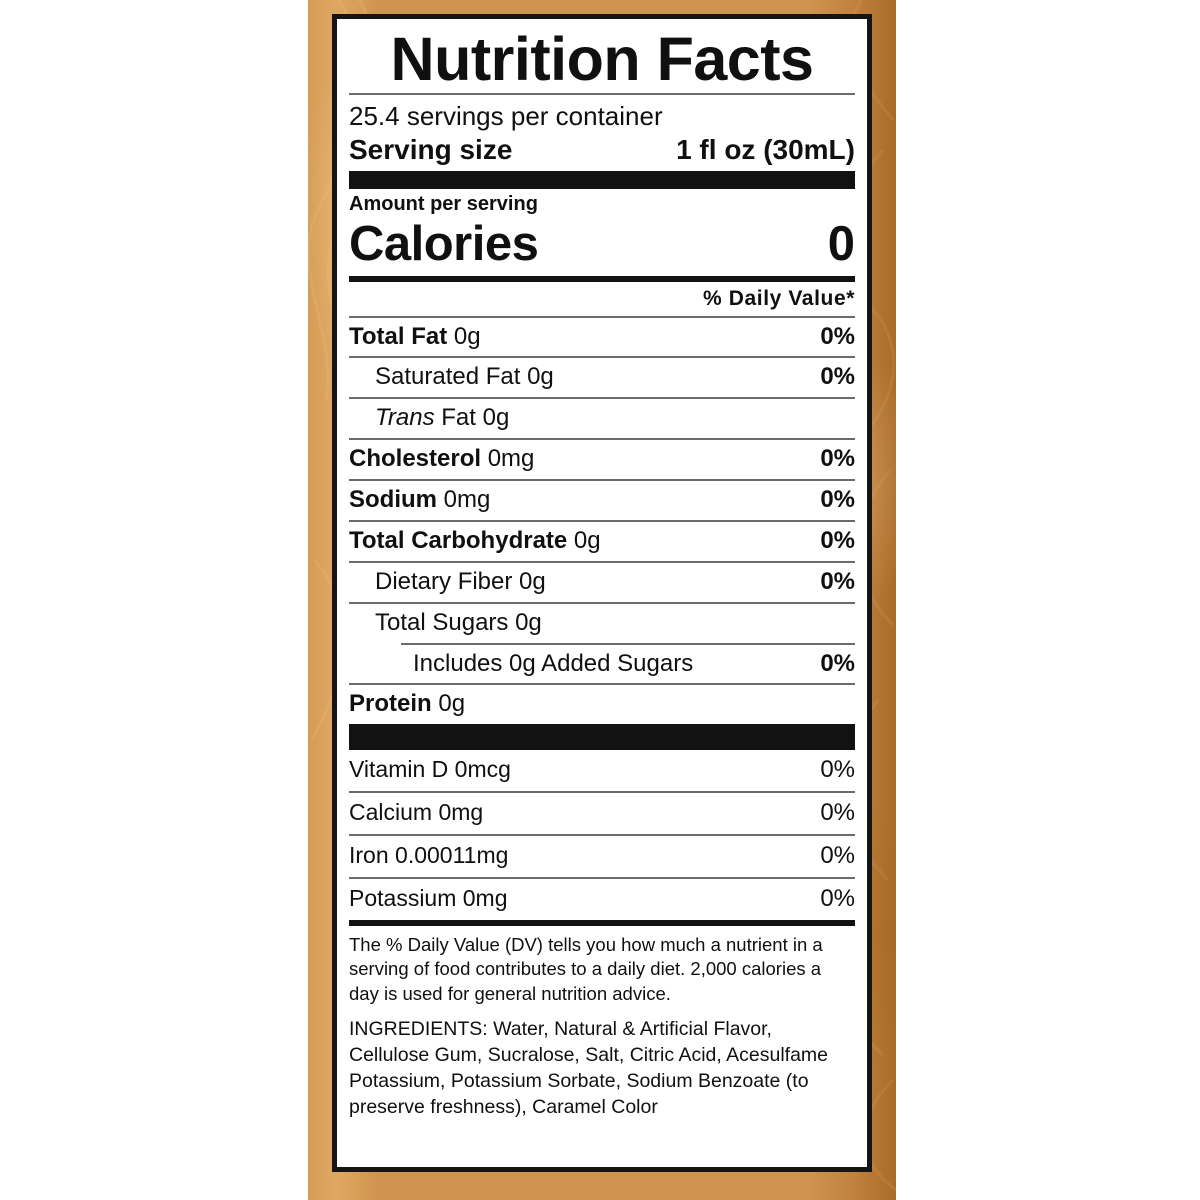 This screenshot has height=1200, width=1200. I want to click on nutrient-name: Includes 0g Added Sugars, so click(553, 663).